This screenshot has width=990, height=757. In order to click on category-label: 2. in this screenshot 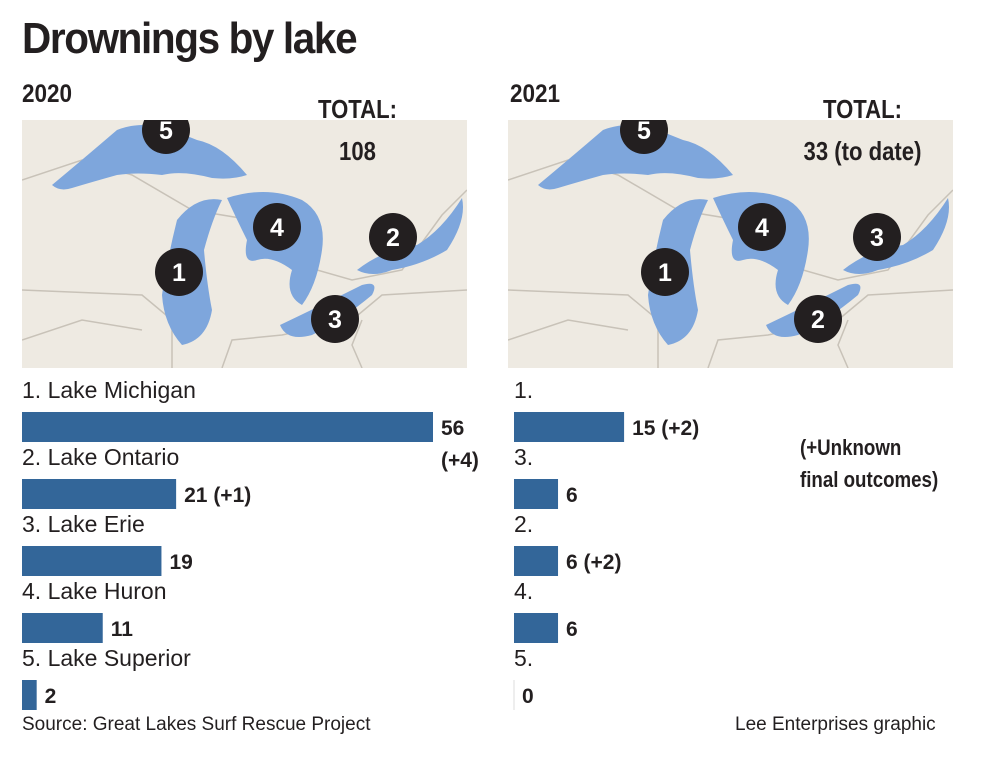, I will do `click(523, 524)`.